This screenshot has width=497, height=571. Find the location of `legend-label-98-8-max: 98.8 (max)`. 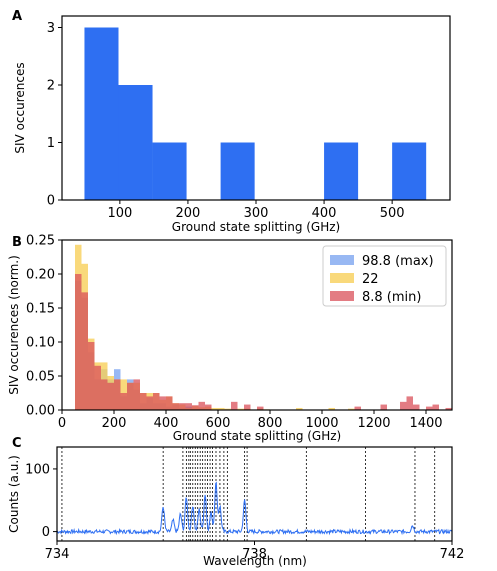

legend-label-98-8-max: 98.8 (max) is located at coordinates (398, 261).